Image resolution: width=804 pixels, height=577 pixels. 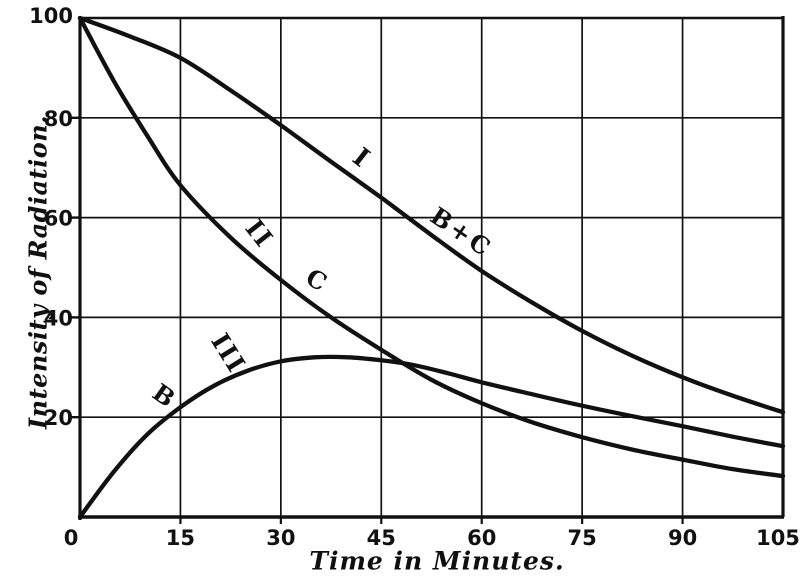 What do you see at coordinates (38, 272) in the screenshot?
I see `y-axis-title: Intensity of Radiation.` at bounding box center [38, 272].